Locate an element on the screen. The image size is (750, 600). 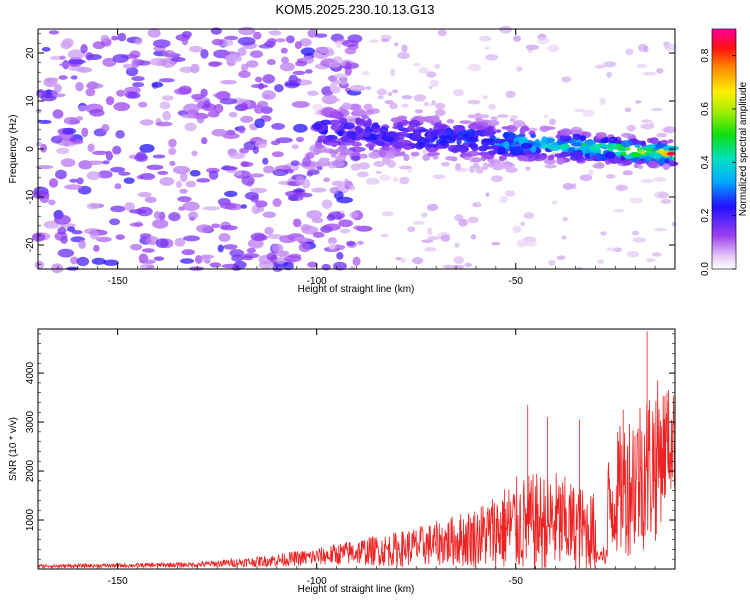
colorbar-tick-label: 0.2 is located at coordinates (705, 215).